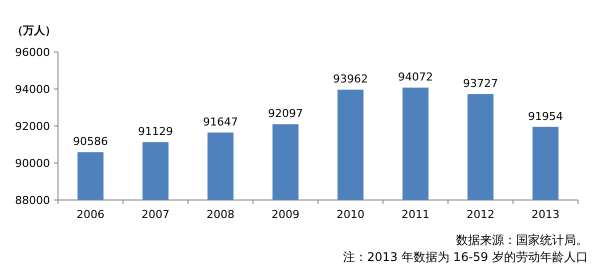  I want to click on x-tick-label: 2008, so click(220, 214).